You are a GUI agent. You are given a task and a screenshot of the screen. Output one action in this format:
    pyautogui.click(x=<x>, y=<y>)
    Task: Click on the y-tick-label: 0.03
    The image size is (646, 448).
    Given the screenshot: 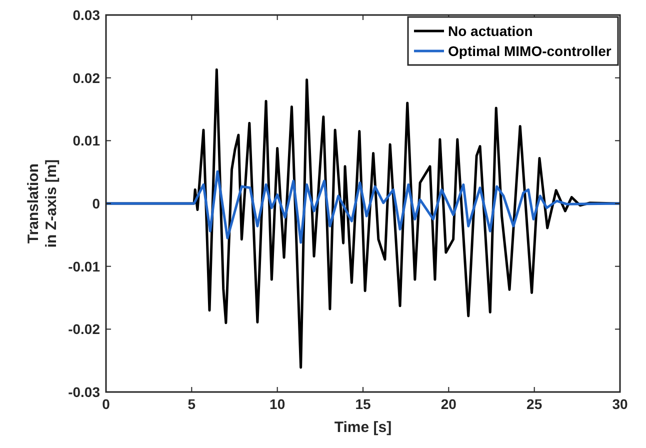 What is the action you would take?
    pyautogui.click(x=86, y=15)
    